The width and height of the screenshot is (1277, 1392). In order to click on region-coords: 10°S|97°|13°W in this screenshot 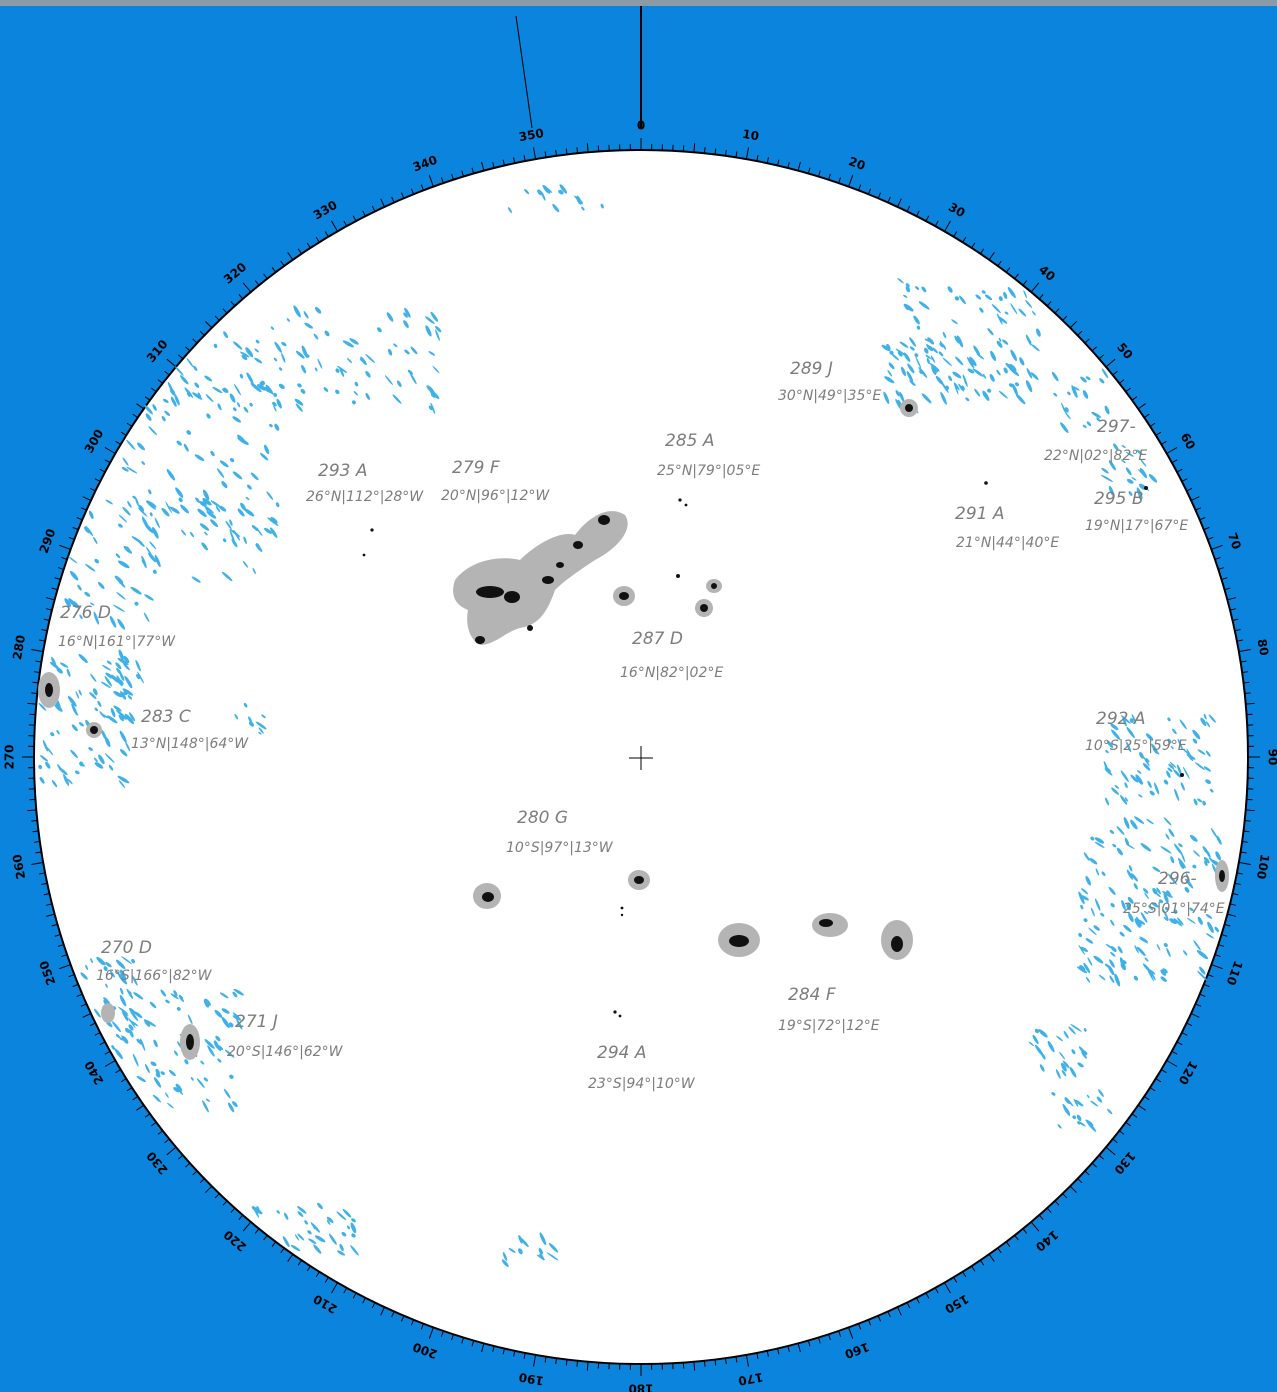, I will do `click(560, 848)`.